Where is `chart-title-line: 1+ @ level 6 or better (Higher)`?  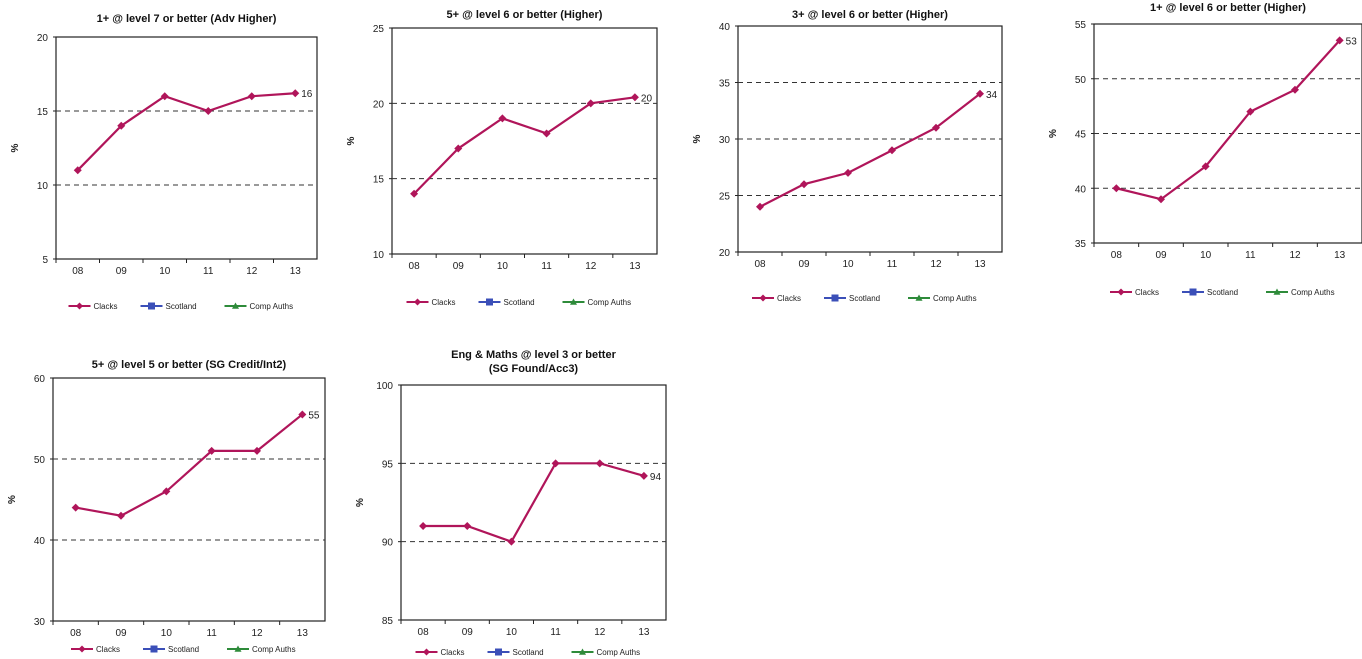
chart-title-line: 1+ @ level 6 or better (Higher) is located at coordinates (1228, 8).